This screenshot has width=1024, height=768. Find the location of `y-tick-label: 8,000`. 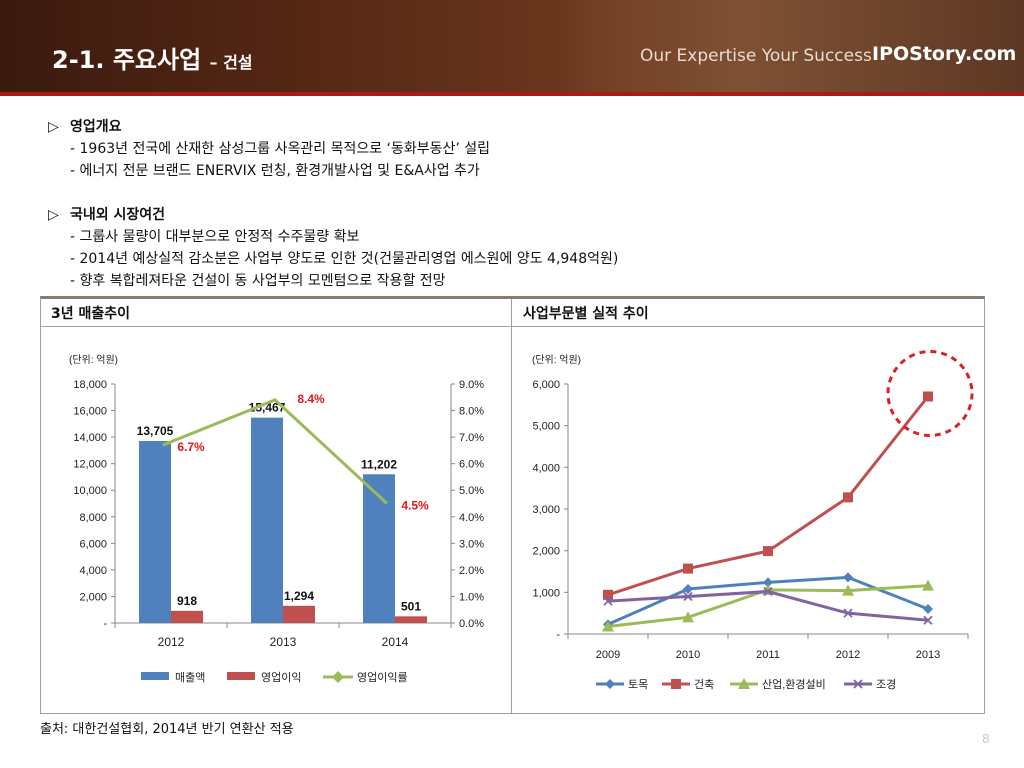

y-tick-label: 8,000 is located at coordinates (93, 518).